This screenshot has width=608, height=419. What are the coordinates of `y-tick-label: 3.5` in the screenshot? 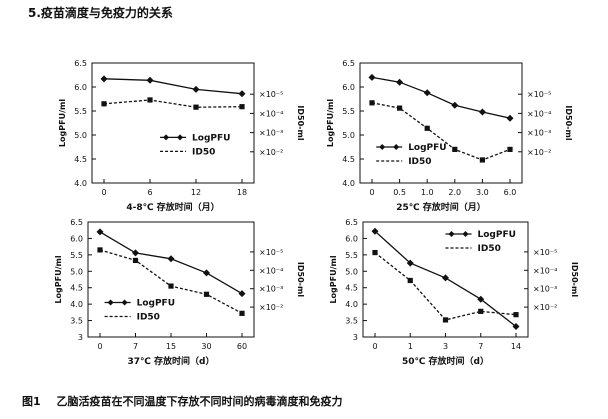 It's located at (351, 321).